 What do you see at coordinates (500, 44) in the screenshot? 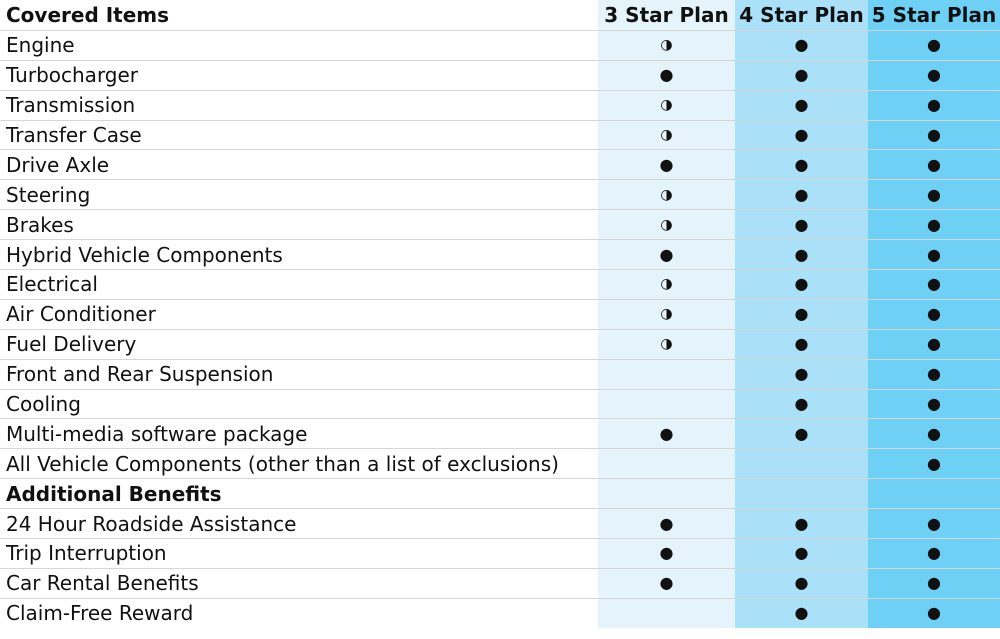
I see `table-row: Engine ◑ ● ●` at bounding box center [500, 44].